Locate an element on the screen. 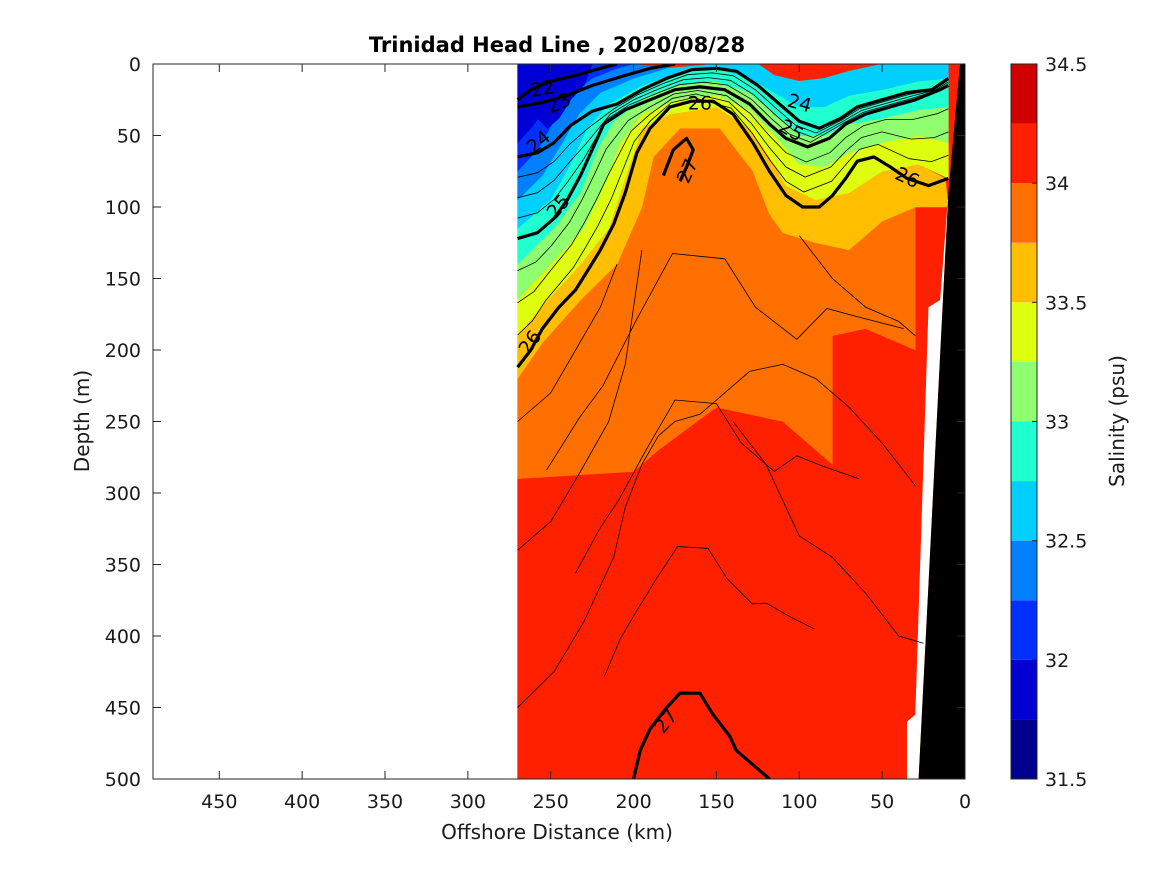 Image resolution: width=1167 pixels, height=875 pixels. y-tick-label: 150 is located at coordinates (123, 280).